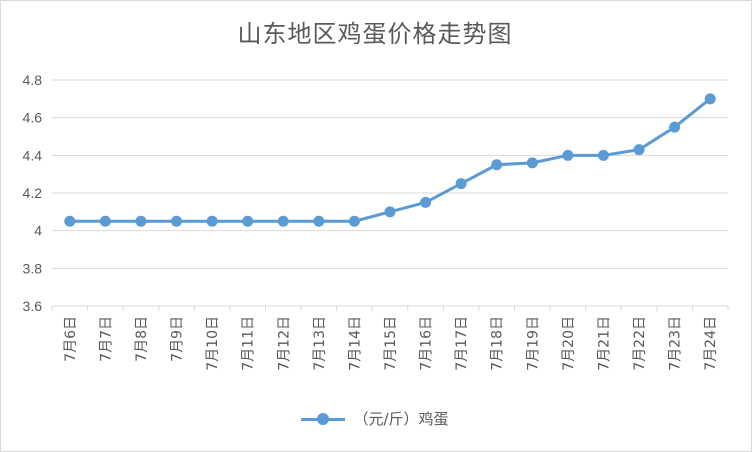 The width and height of the screenshot is (752, 452). I want to click on y-tick-label: 3.6, so click(33, 306).